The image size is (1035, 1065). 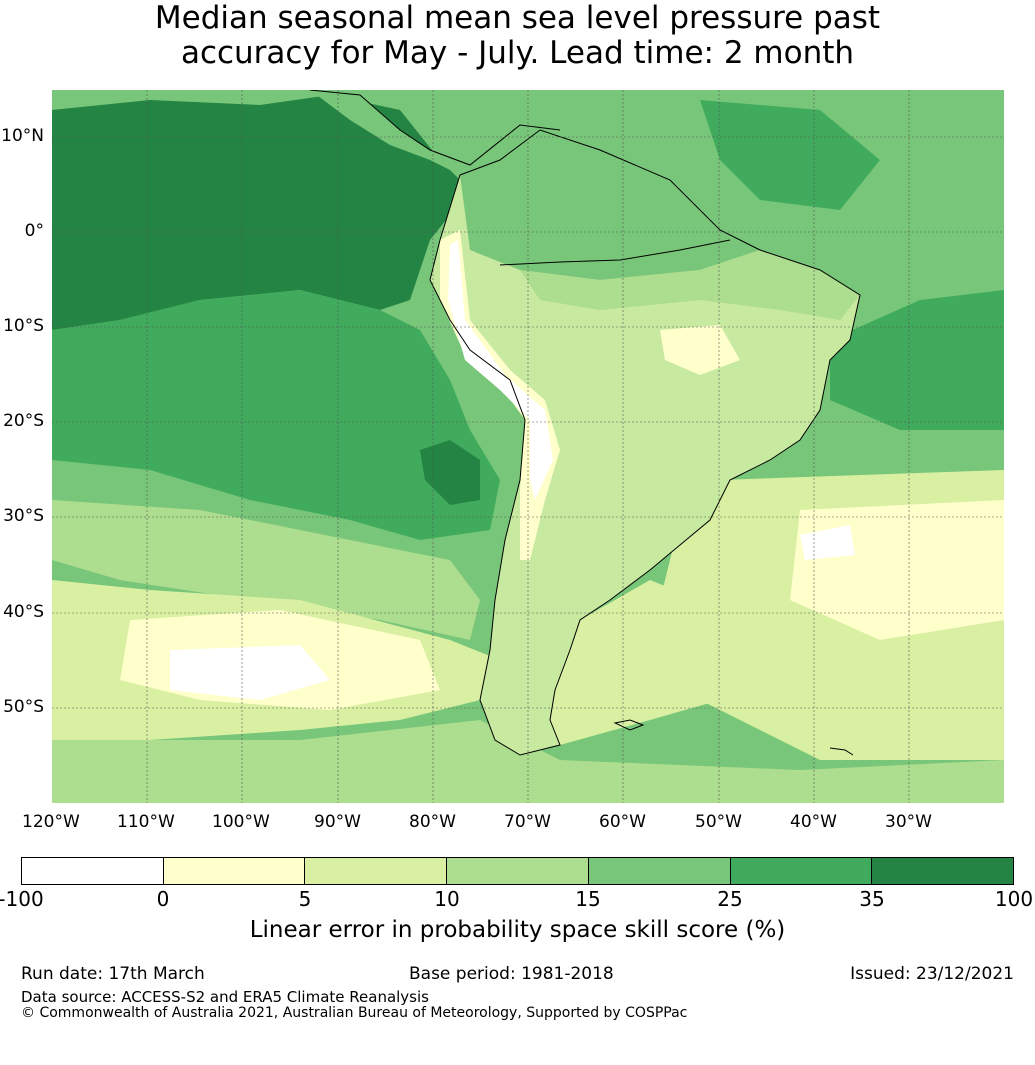 I want to click on lat-label-20s: 20°S, so click(x=23, y=421).